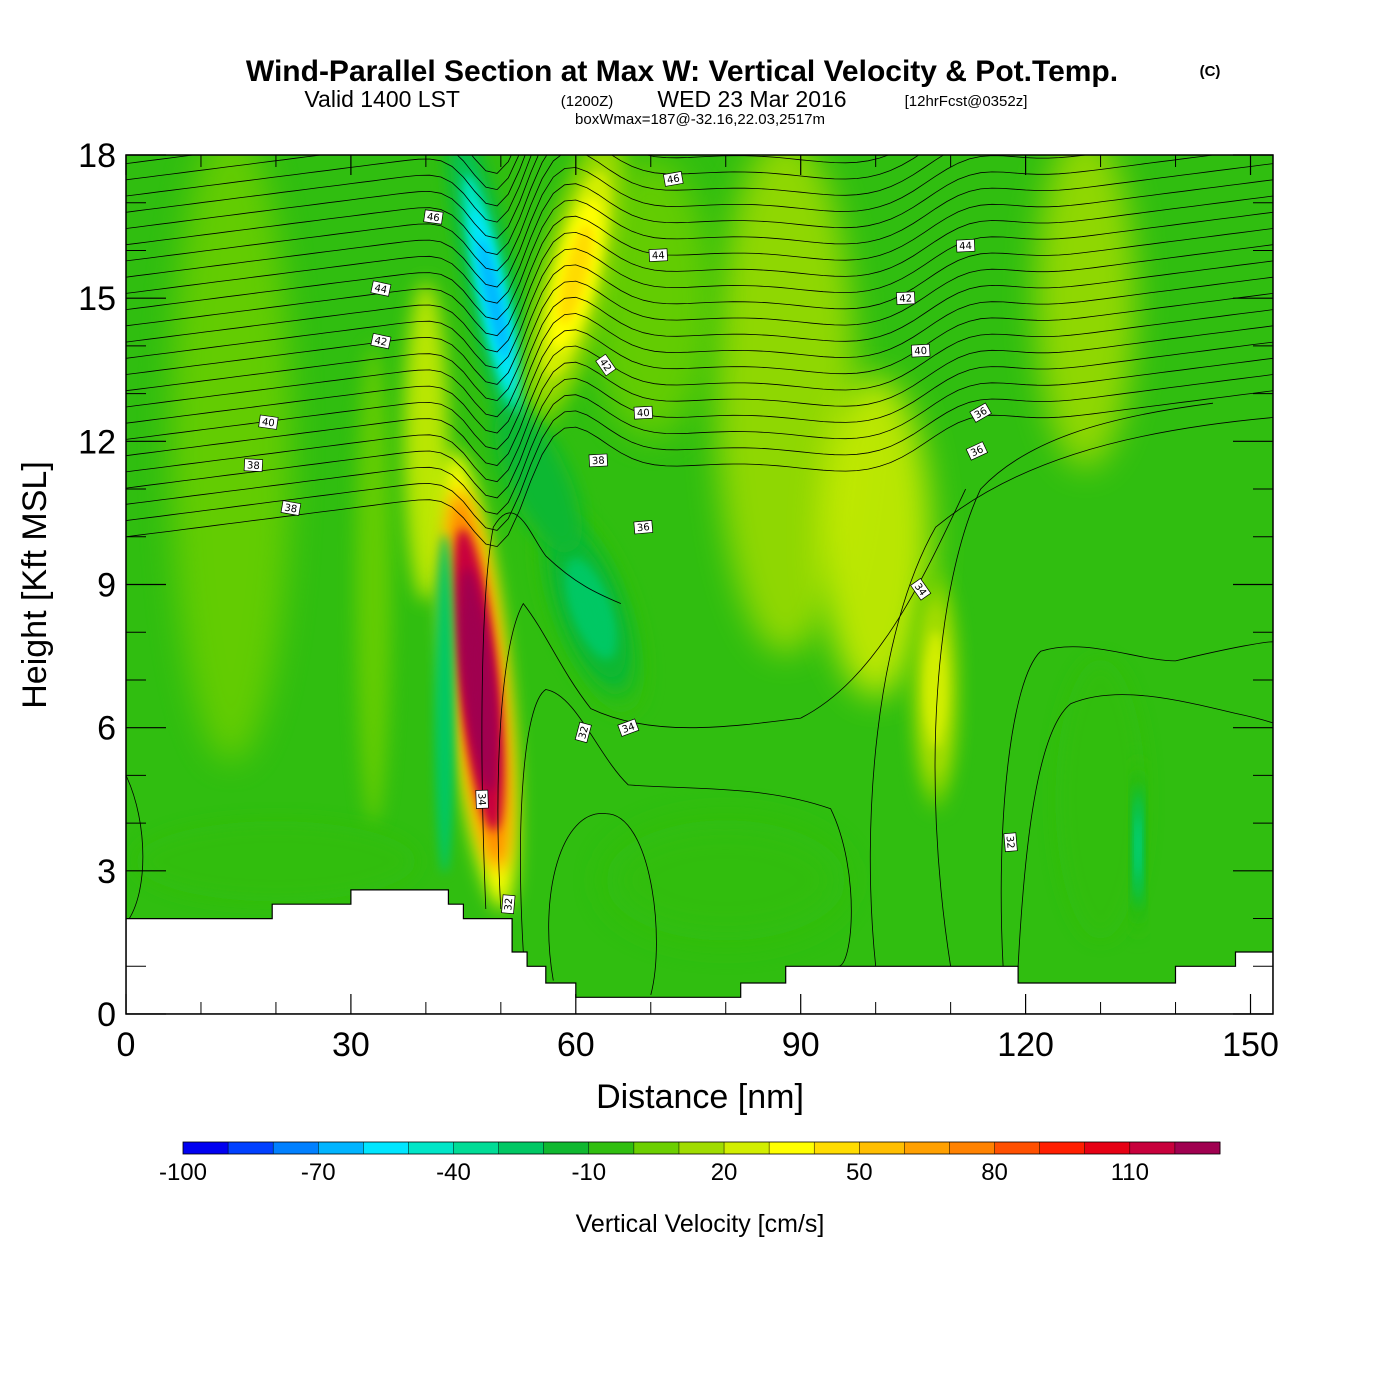 The image size is (1400, 1400). What do you see at coordinates (1025, 1045) in the screenshot?
I see `x-tick-label-120: 120` at bounding box center [1025, 1045].